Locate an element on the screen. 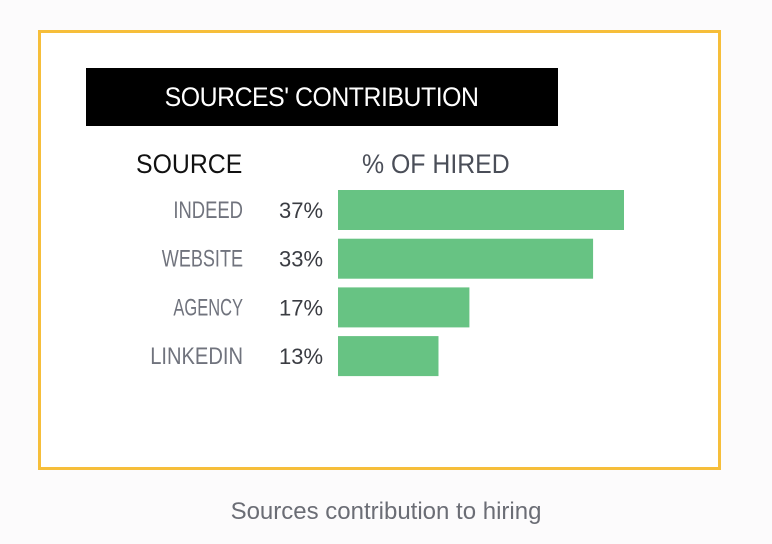 This screenshot has width=772, height=544. percent-hired-column-header: % OF HIRED is located at coordinates (436, 164).